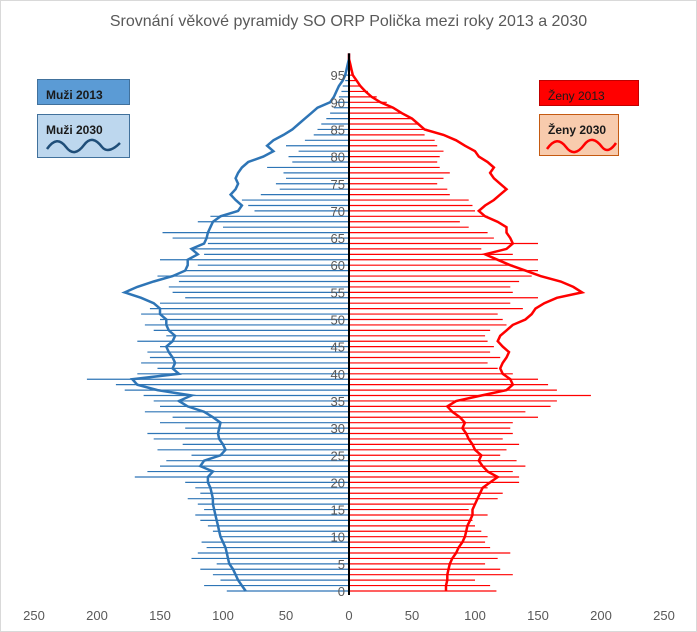  What do you see at coordinates (74, 95) in the screenshot?
I see `legend-label: Muži 2013` at bounding box center [74, 95].